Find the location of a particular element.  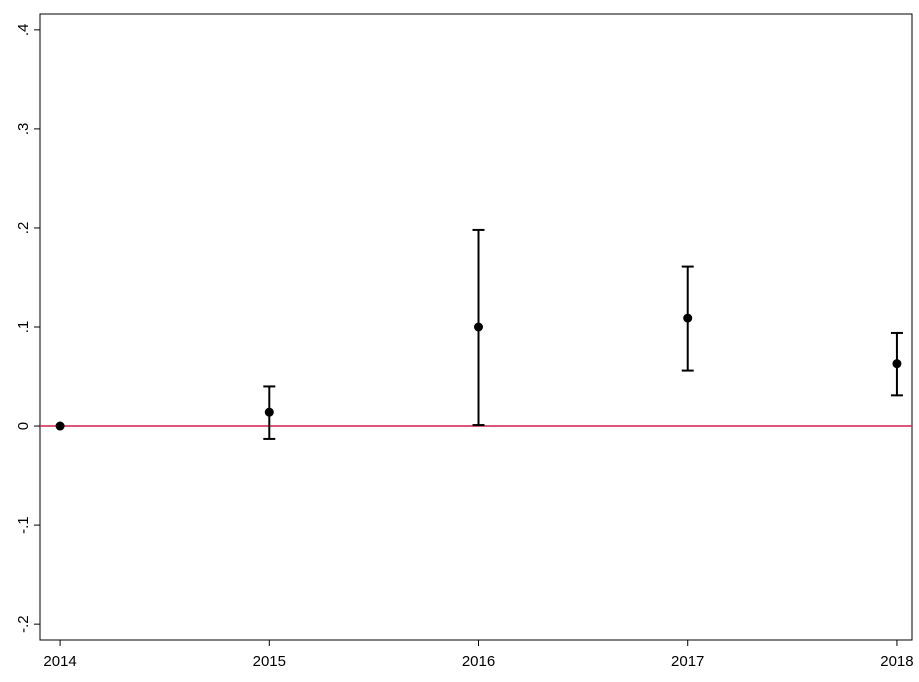

y-tick-label: -.2 is located at coordinates (23, 624).